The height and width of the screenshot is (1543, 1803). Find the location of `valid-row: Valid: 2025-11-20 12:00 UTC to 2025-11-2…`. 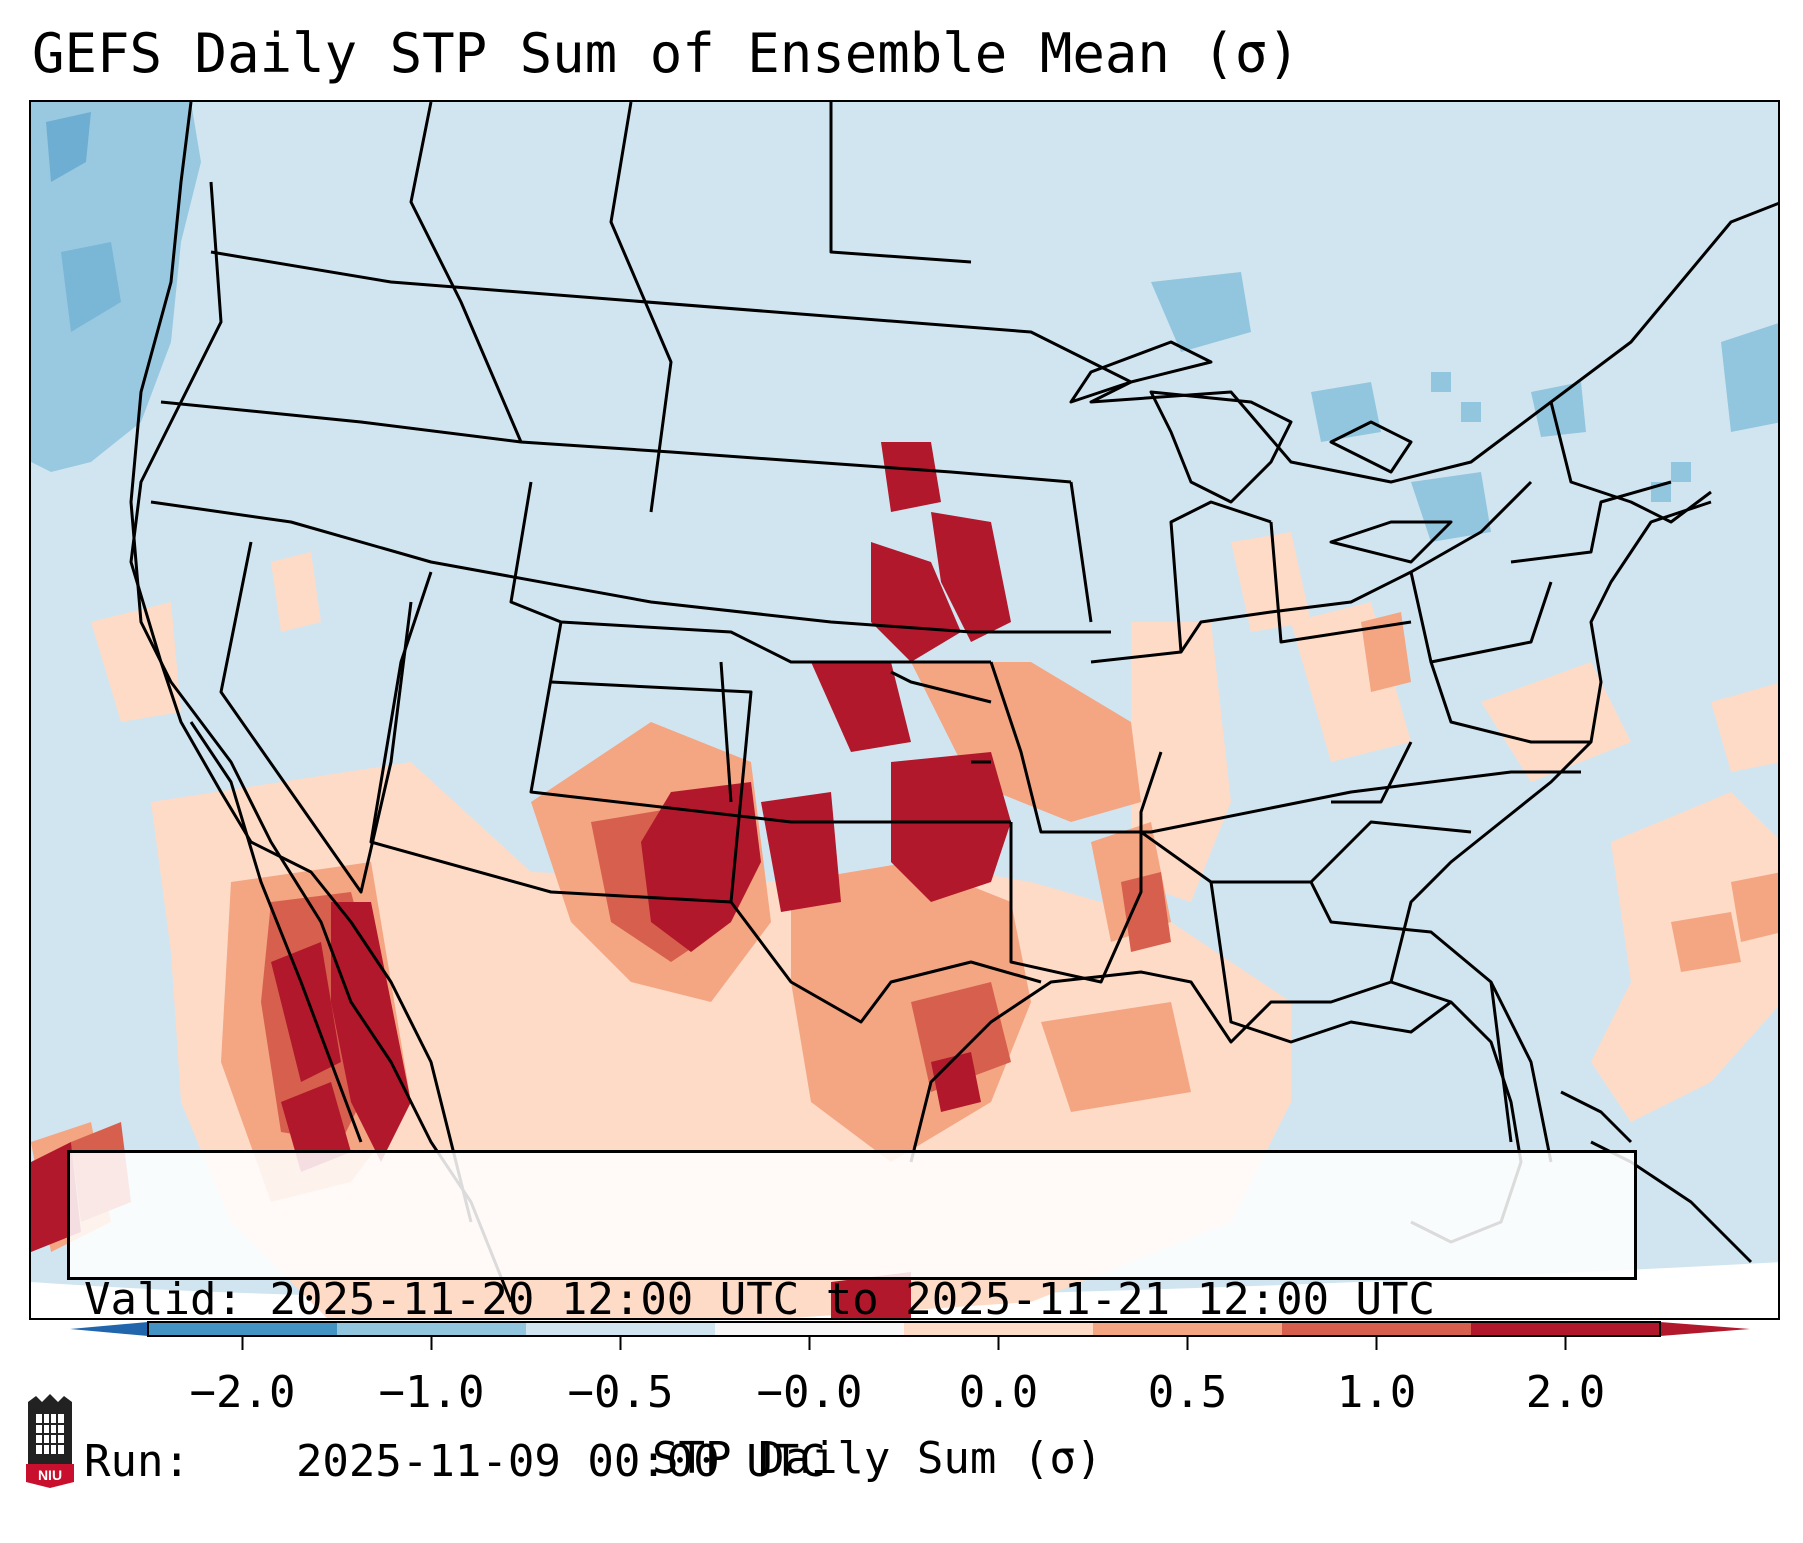

valid-row: Valid: 2025-11-20 12:00 UTC to 2025-11-2… is located at coordinates (859, 1300).